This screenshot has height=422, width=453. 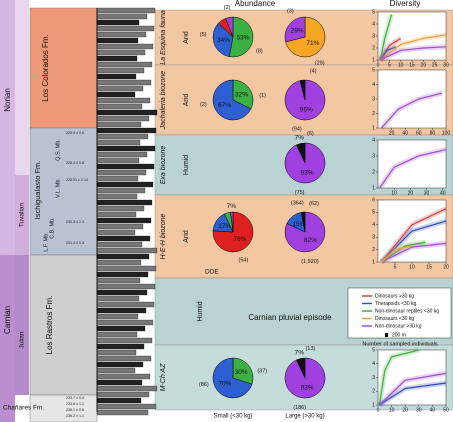 What do you see at coordinates (163, 100) in the screenshot?
I see `zone-label: Jachaleria biozone` at bounding box center [163, 100].